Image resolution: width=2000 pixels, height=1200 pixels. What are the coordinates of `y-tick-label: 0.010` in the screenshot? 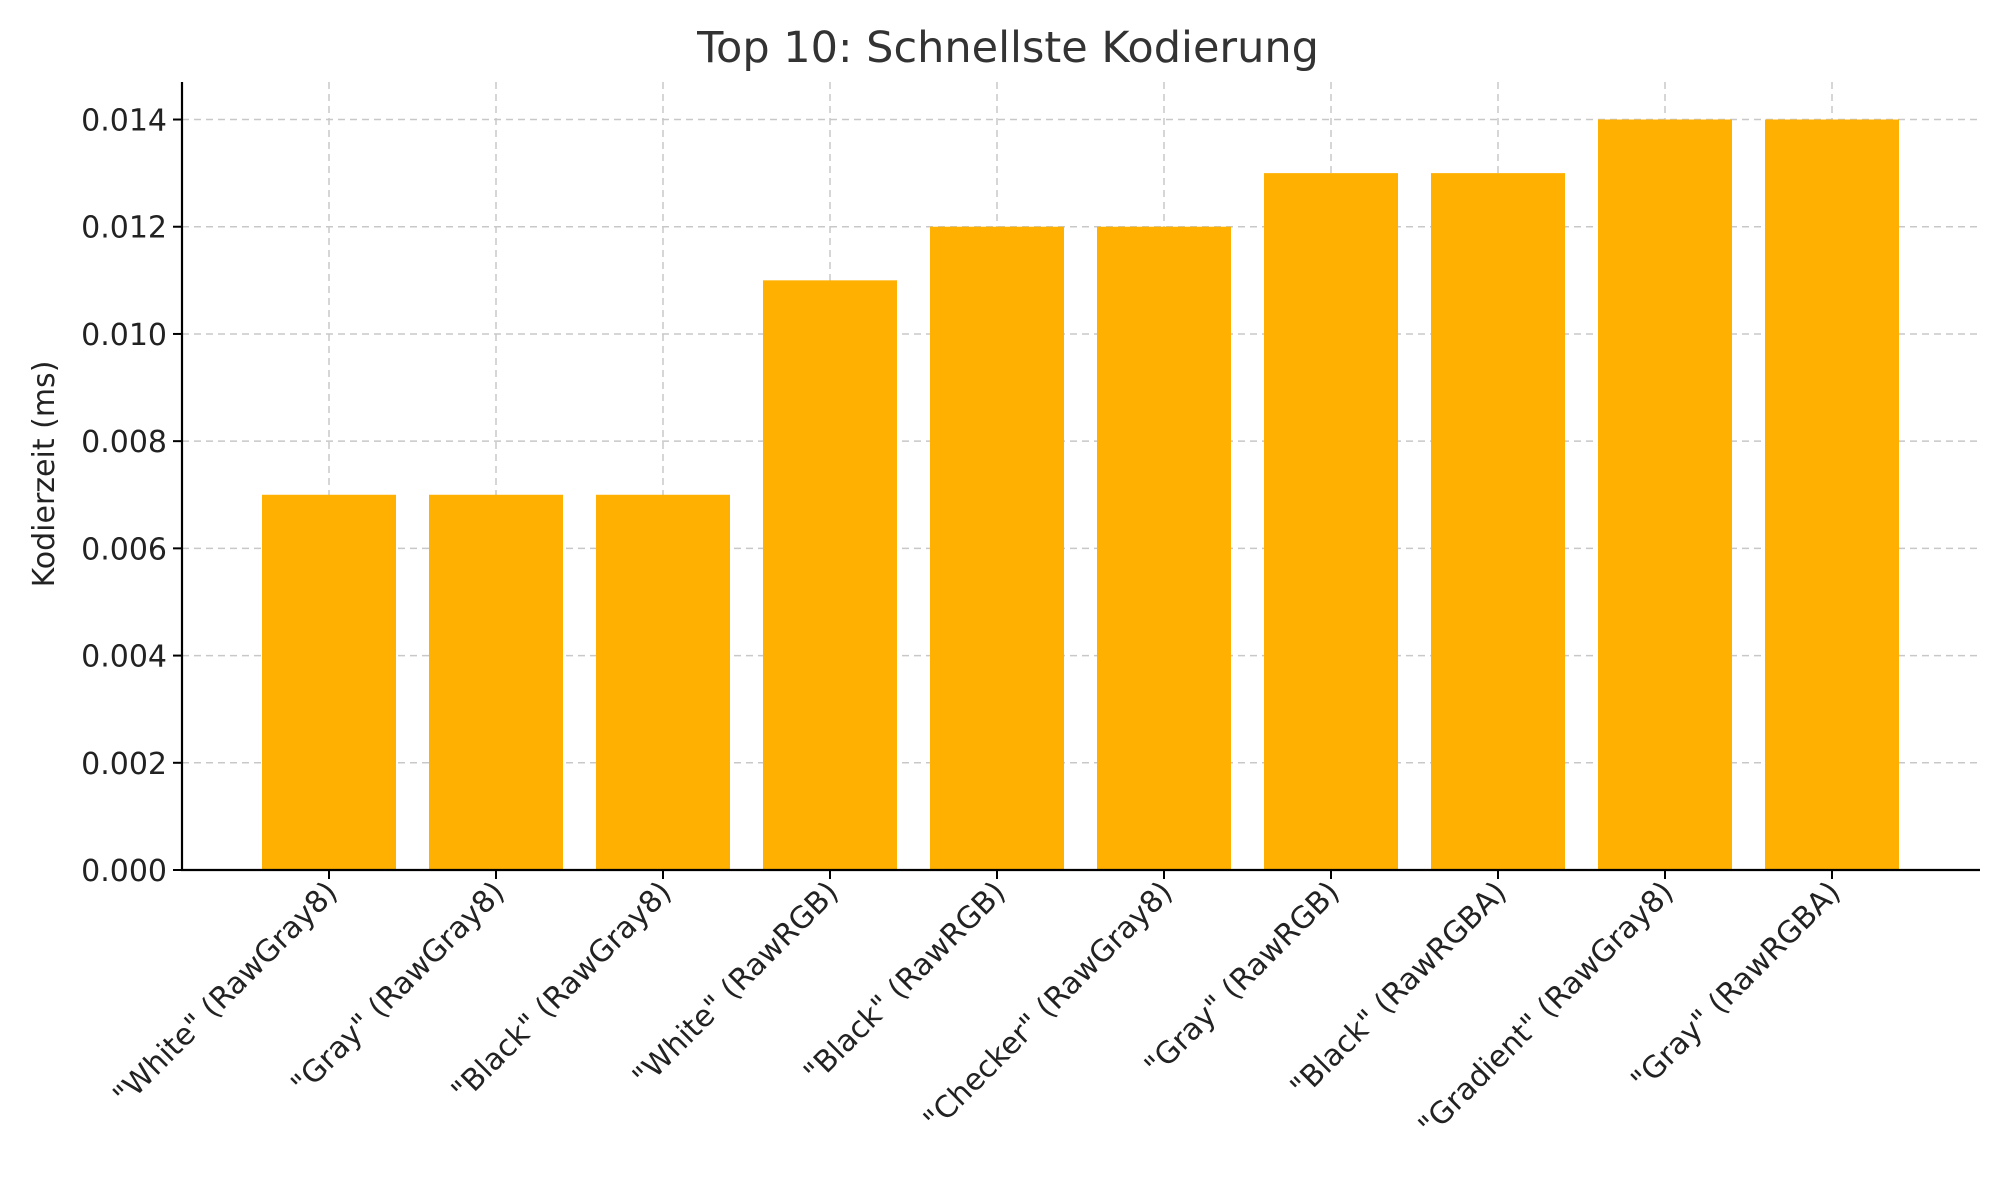 It's located at (124, 335).